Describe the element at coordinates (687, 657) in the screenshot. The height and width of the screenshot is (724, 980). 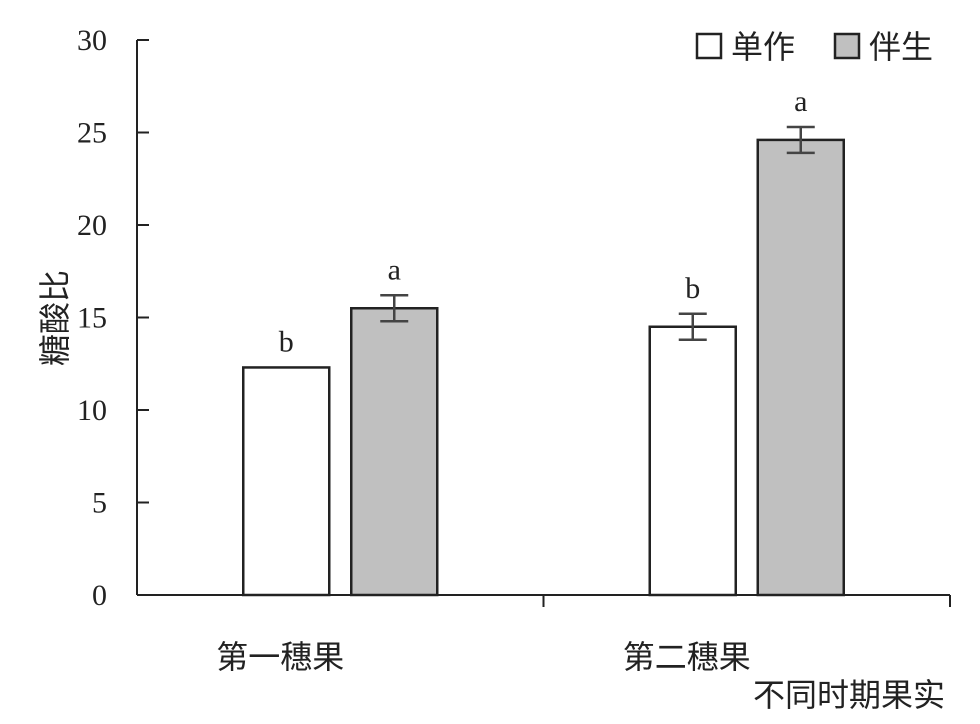
I see `category-label: 第二穗果` at that location.